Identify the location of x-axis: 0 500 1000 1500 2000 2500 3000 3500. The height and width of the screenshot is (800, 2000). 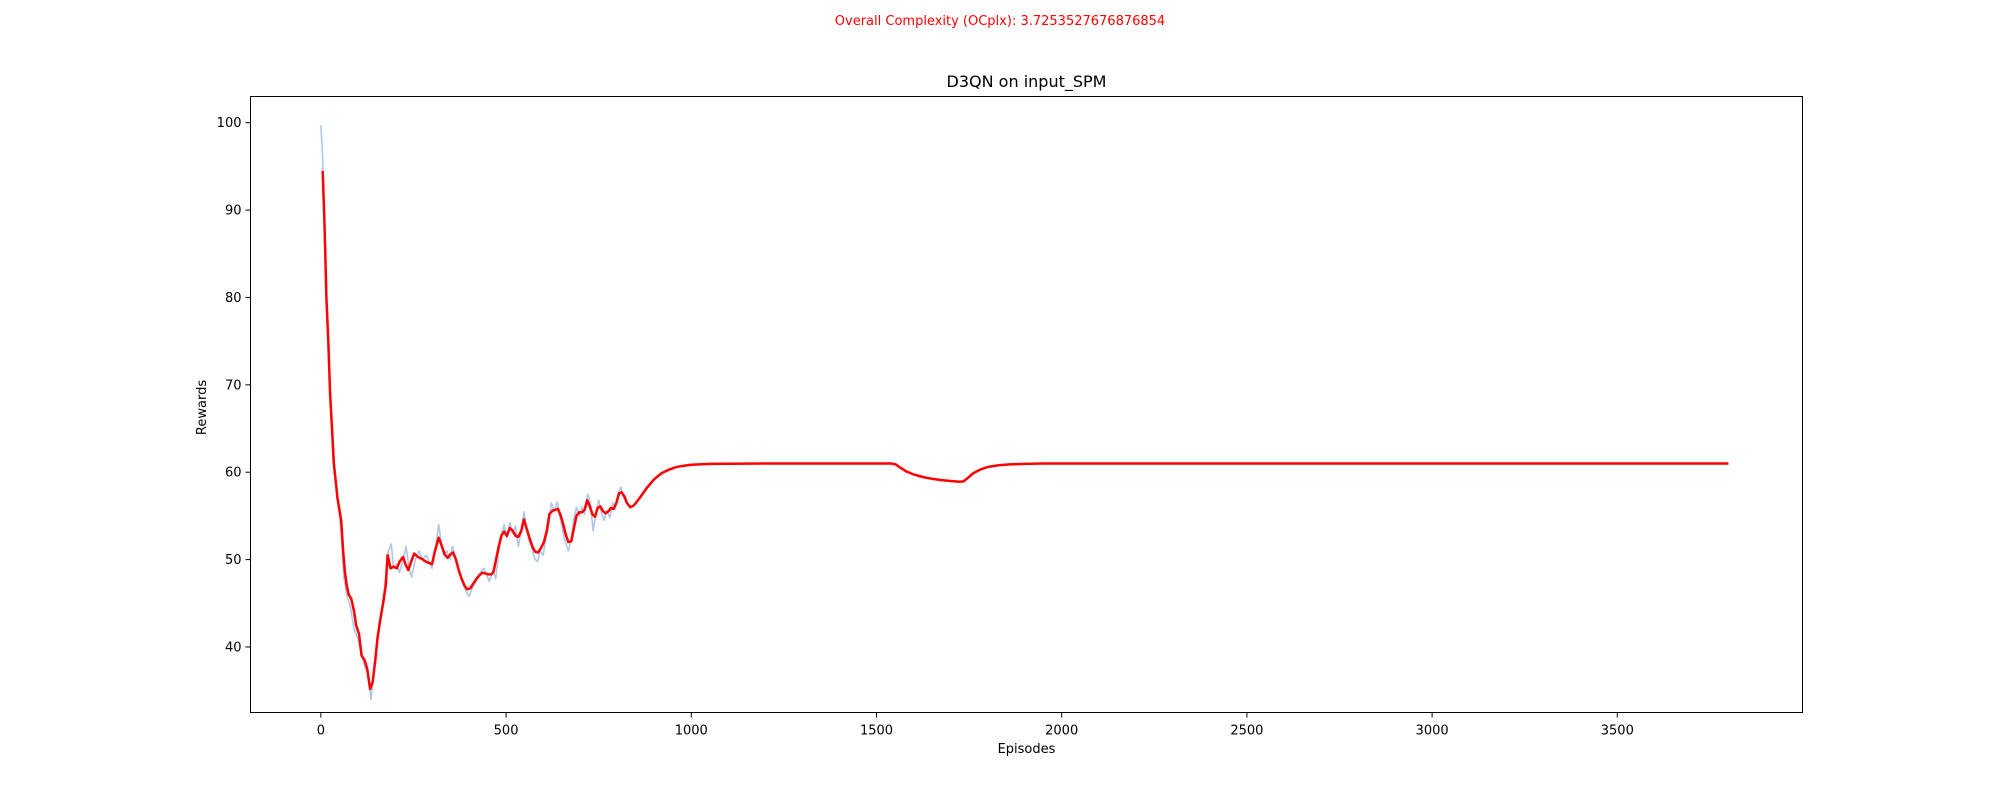
(975, 725).